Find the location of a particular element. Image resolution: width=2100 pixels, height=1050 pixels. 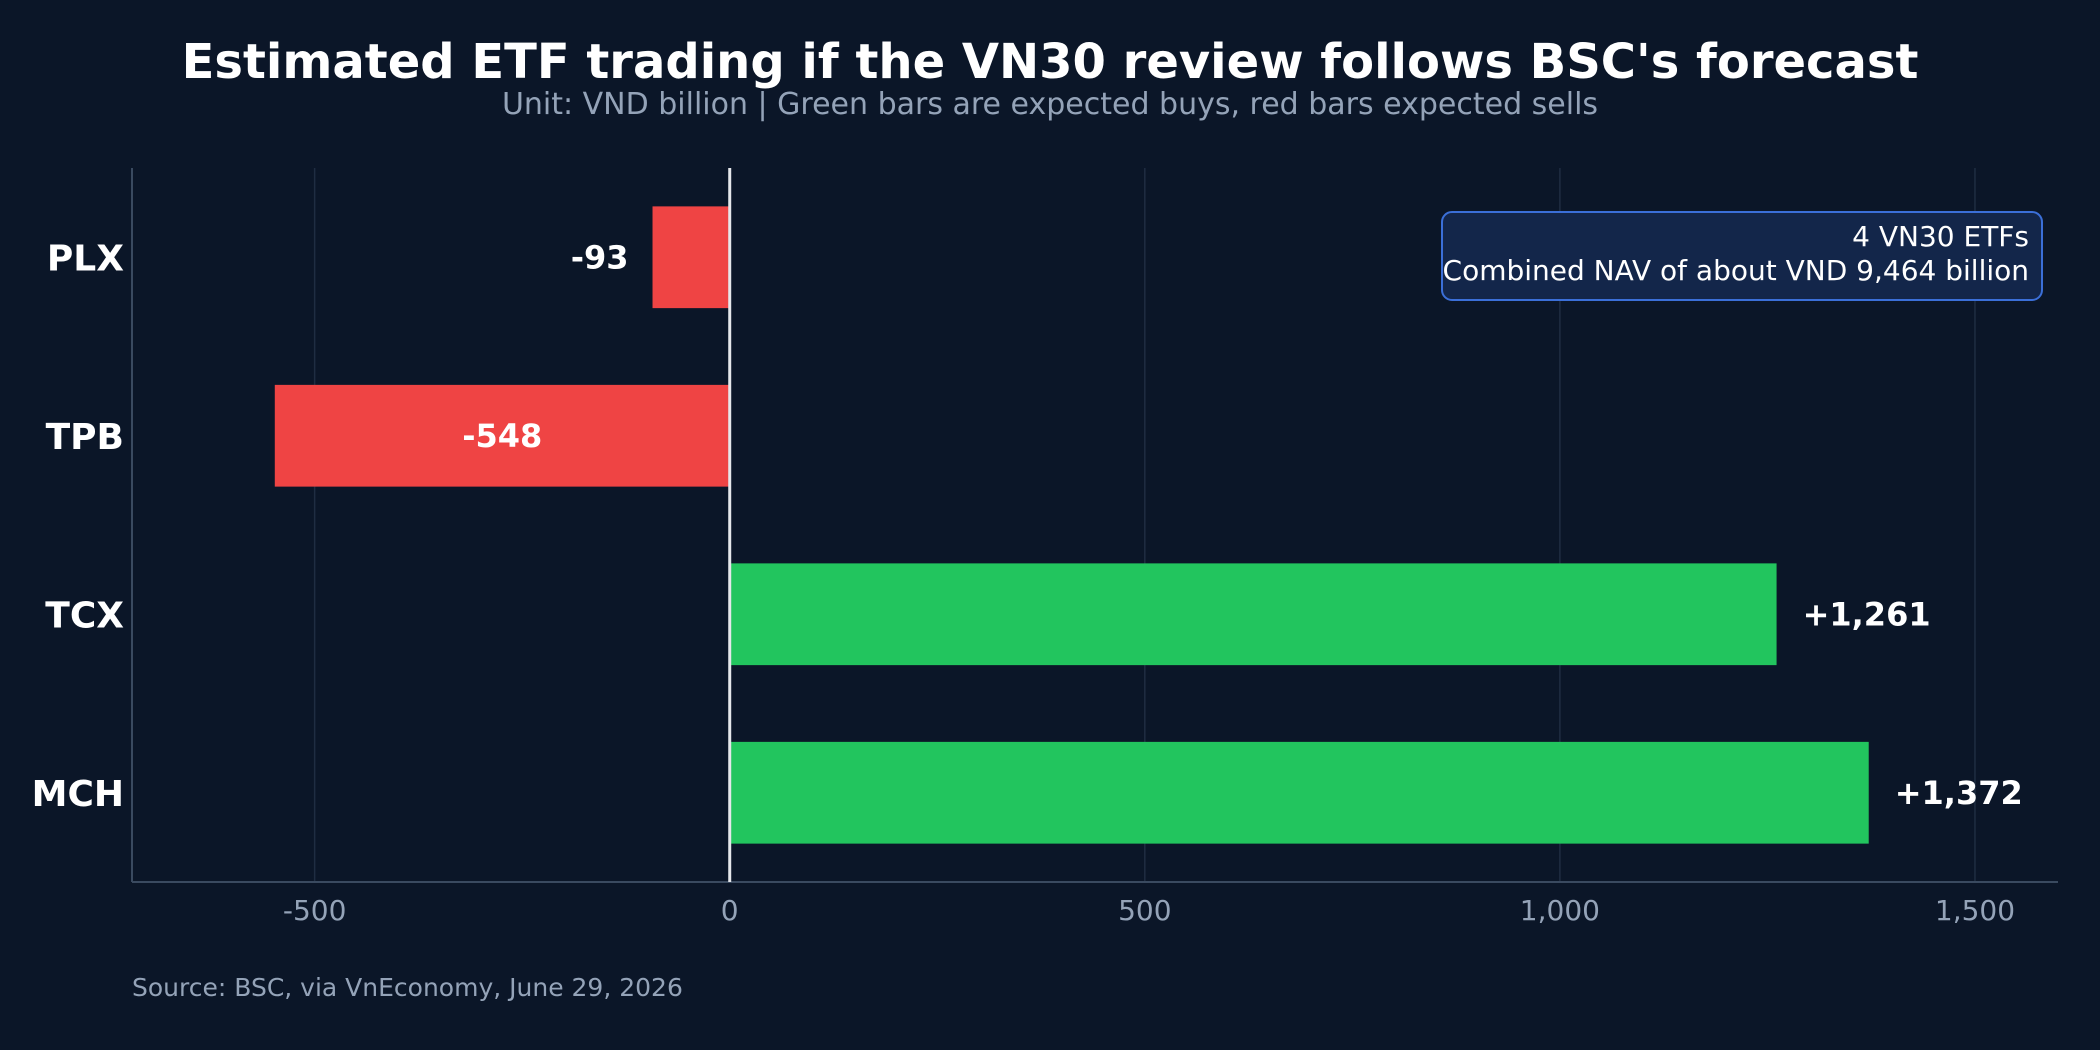

category-label-mch: MCH is located at coordinates (78, 794).